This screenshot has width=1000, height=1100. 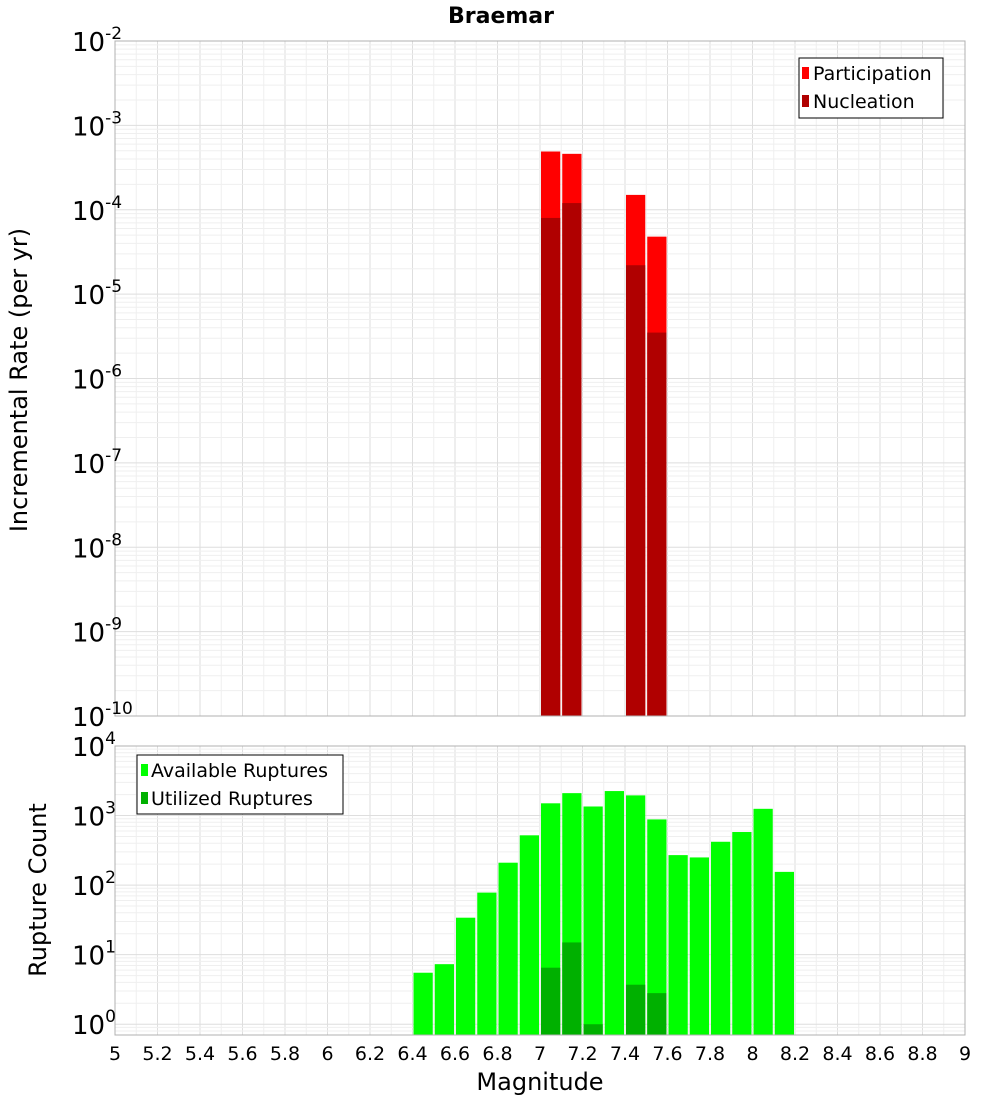 What do you see at coordinates (94, 816) in the screenshot?
I see `count-y-tick-label: 10³` at bounding box center [94, 816].